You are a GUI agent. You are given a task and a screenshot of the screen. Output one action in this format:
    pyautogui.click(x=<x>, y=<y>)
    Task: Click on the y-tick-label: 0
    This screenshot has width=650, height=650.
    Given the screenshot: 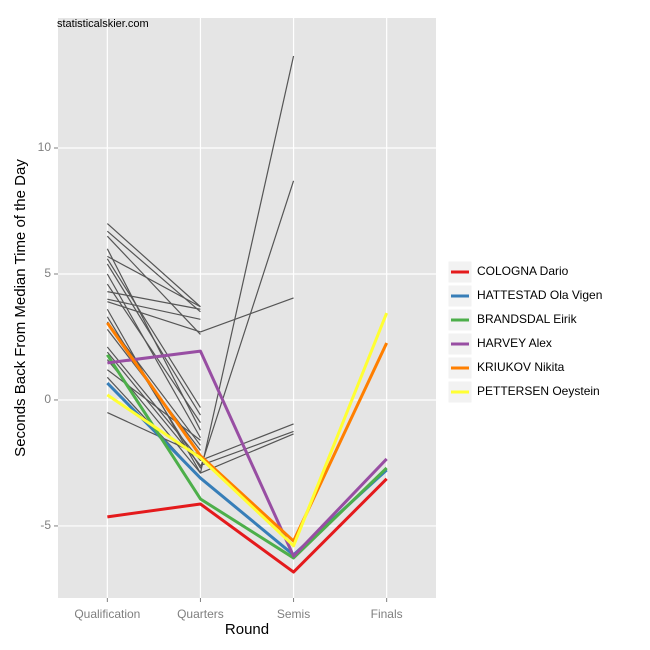 What is the action you would take?
    pyautogui.click(x=47, y=399)
    